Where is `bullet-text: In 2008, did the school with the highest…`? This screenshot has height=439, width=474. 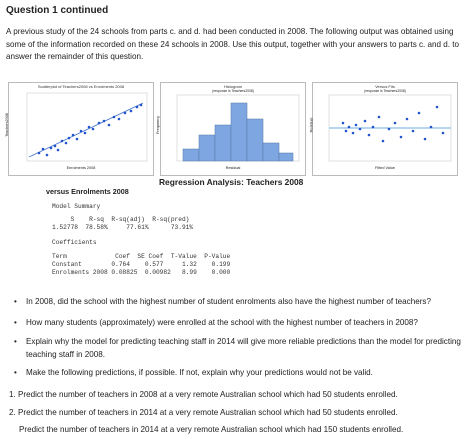 bullet-text: In 2008, did the school with the highest… is located at coordinates (228, 301).